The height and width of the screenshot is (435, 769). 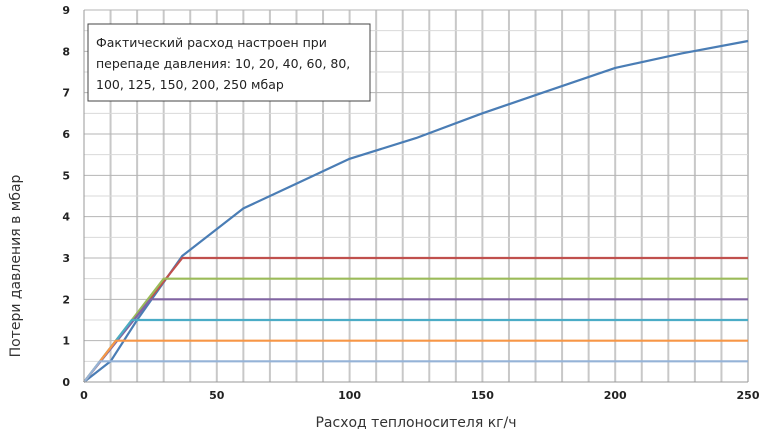 I want to click on x-tick-label: 50, so click(x=217, y=395).